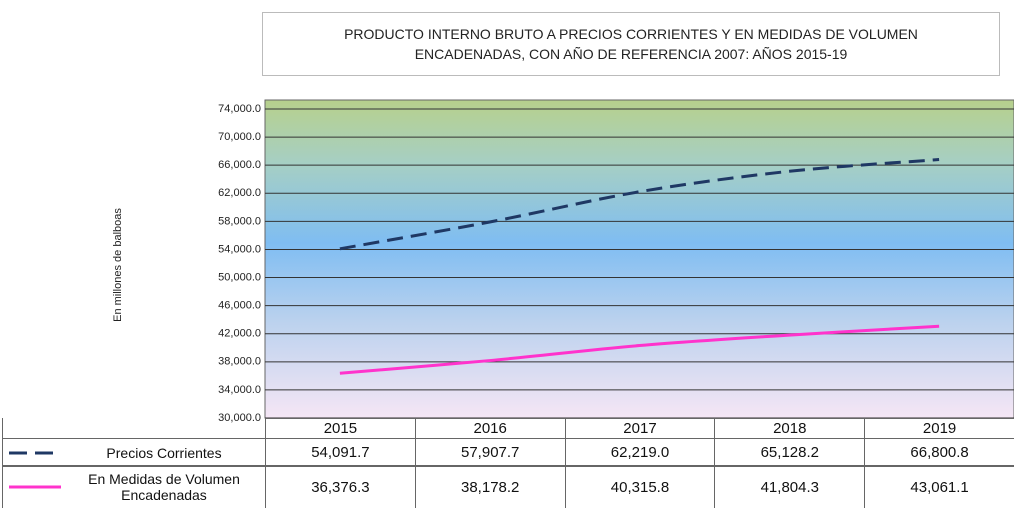 This screenshot has width=1014, height=508. I want to click on y-tick-label: 42,000.0, so click(239, 334).